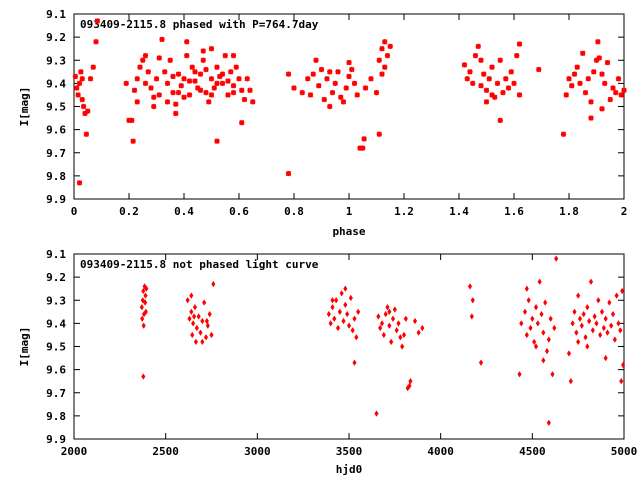  What do you see at coordinates (74, 211) in the screenshot?
I see `x-tick-label: 0` at bounding box center [74, 211].